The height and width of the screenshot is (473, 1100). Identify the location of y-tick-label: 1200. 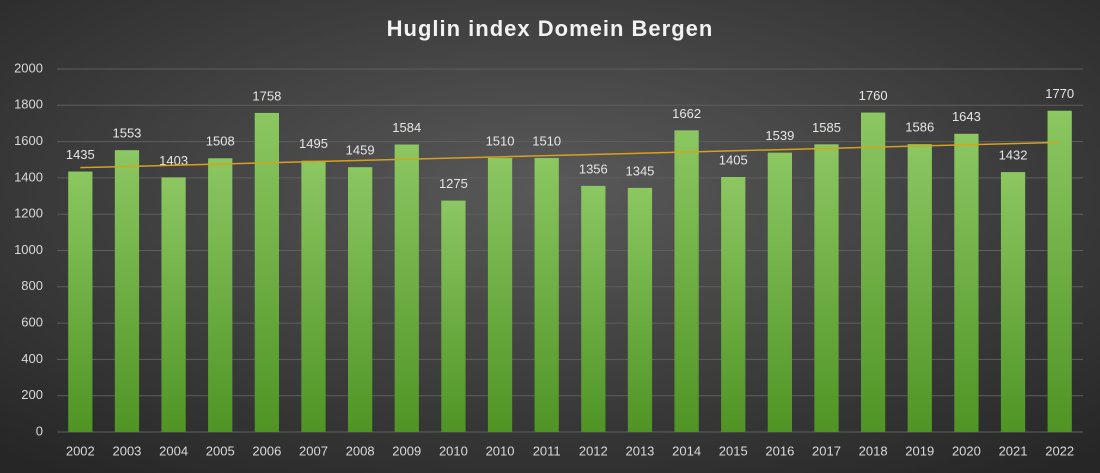
(28, 213).